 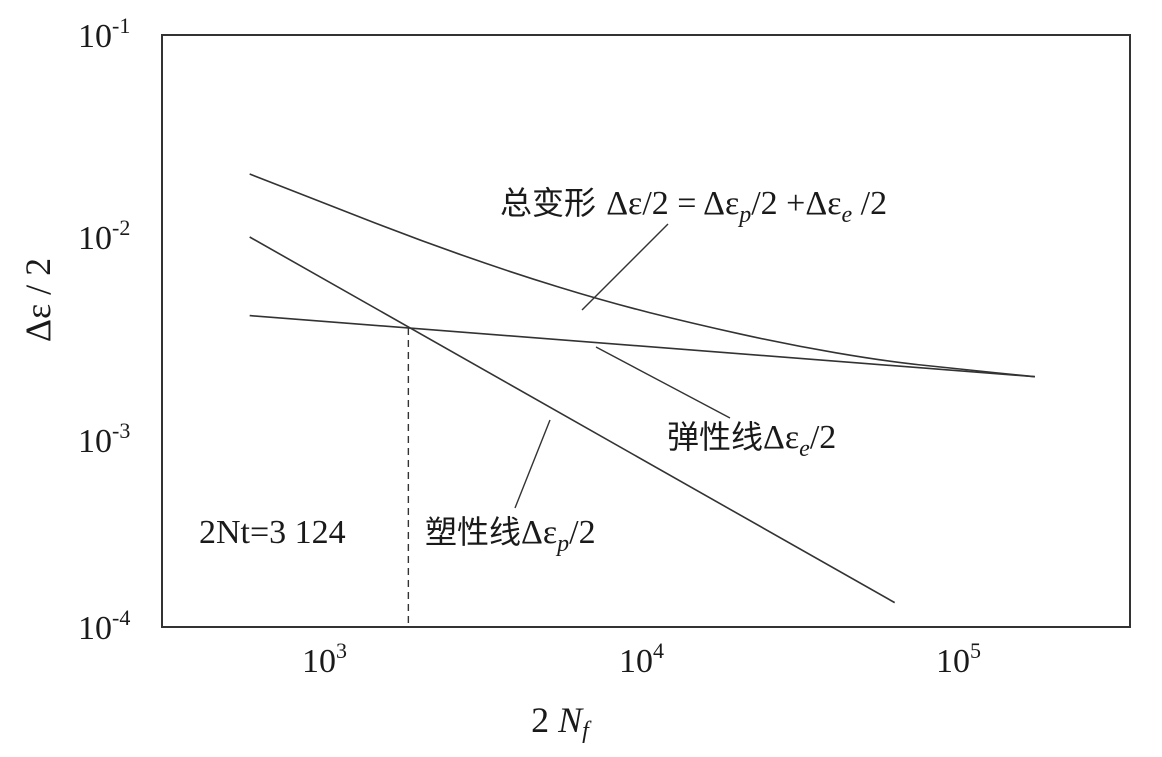 What do you see at coordinates (324, 659) in the screenshot?
I see `x-tick-label: 10³` at bounding box center [324, 659].